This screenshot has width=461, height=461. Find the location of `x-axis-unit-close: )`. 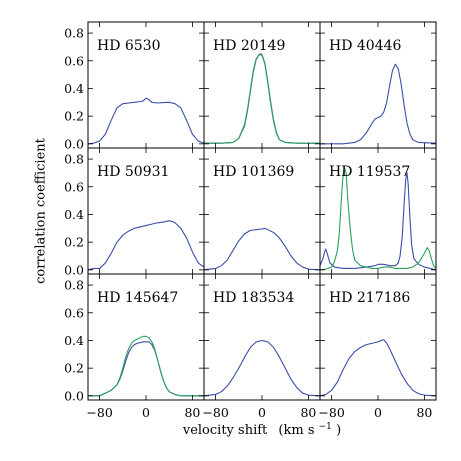

x-axis-unit-close: ) is located at coordinates (338, 430).